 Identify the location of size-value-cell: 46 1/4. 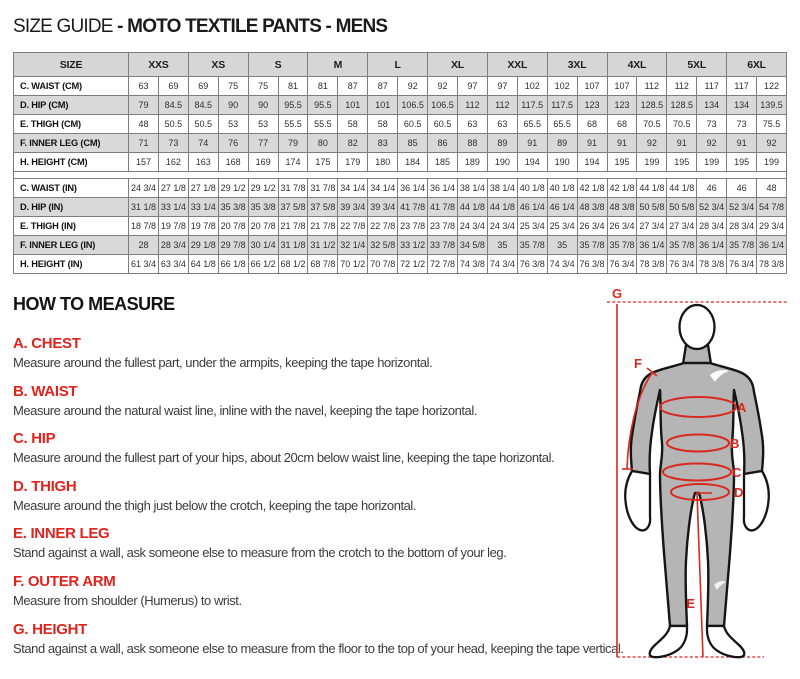
(532, 207).